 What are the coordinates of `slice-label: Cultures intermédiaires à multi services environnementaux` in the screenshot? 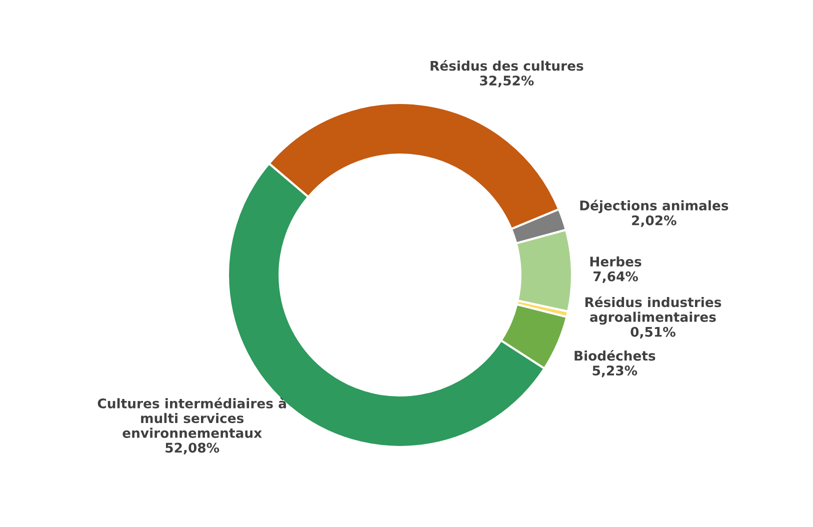 It's located at (192, 418).